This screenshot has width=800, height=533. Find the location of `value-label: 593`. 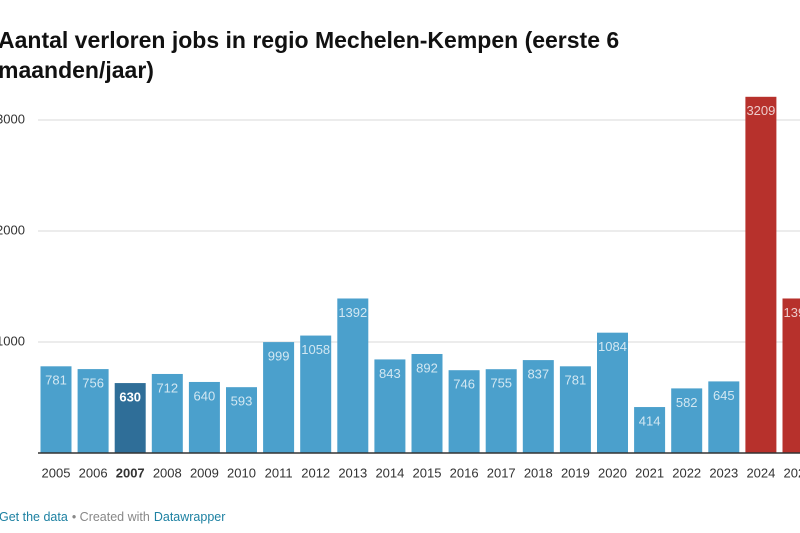

value-label: 593 is located at coordinates (242, 401).